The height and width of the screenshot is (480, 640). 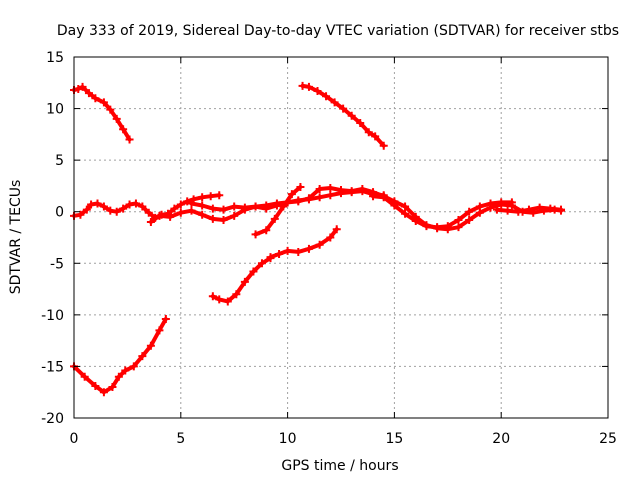 What do you see at coordinates (394, 439) in the screenshot?
I see `x-tick-label: 15` at bounding box center [394, 439].